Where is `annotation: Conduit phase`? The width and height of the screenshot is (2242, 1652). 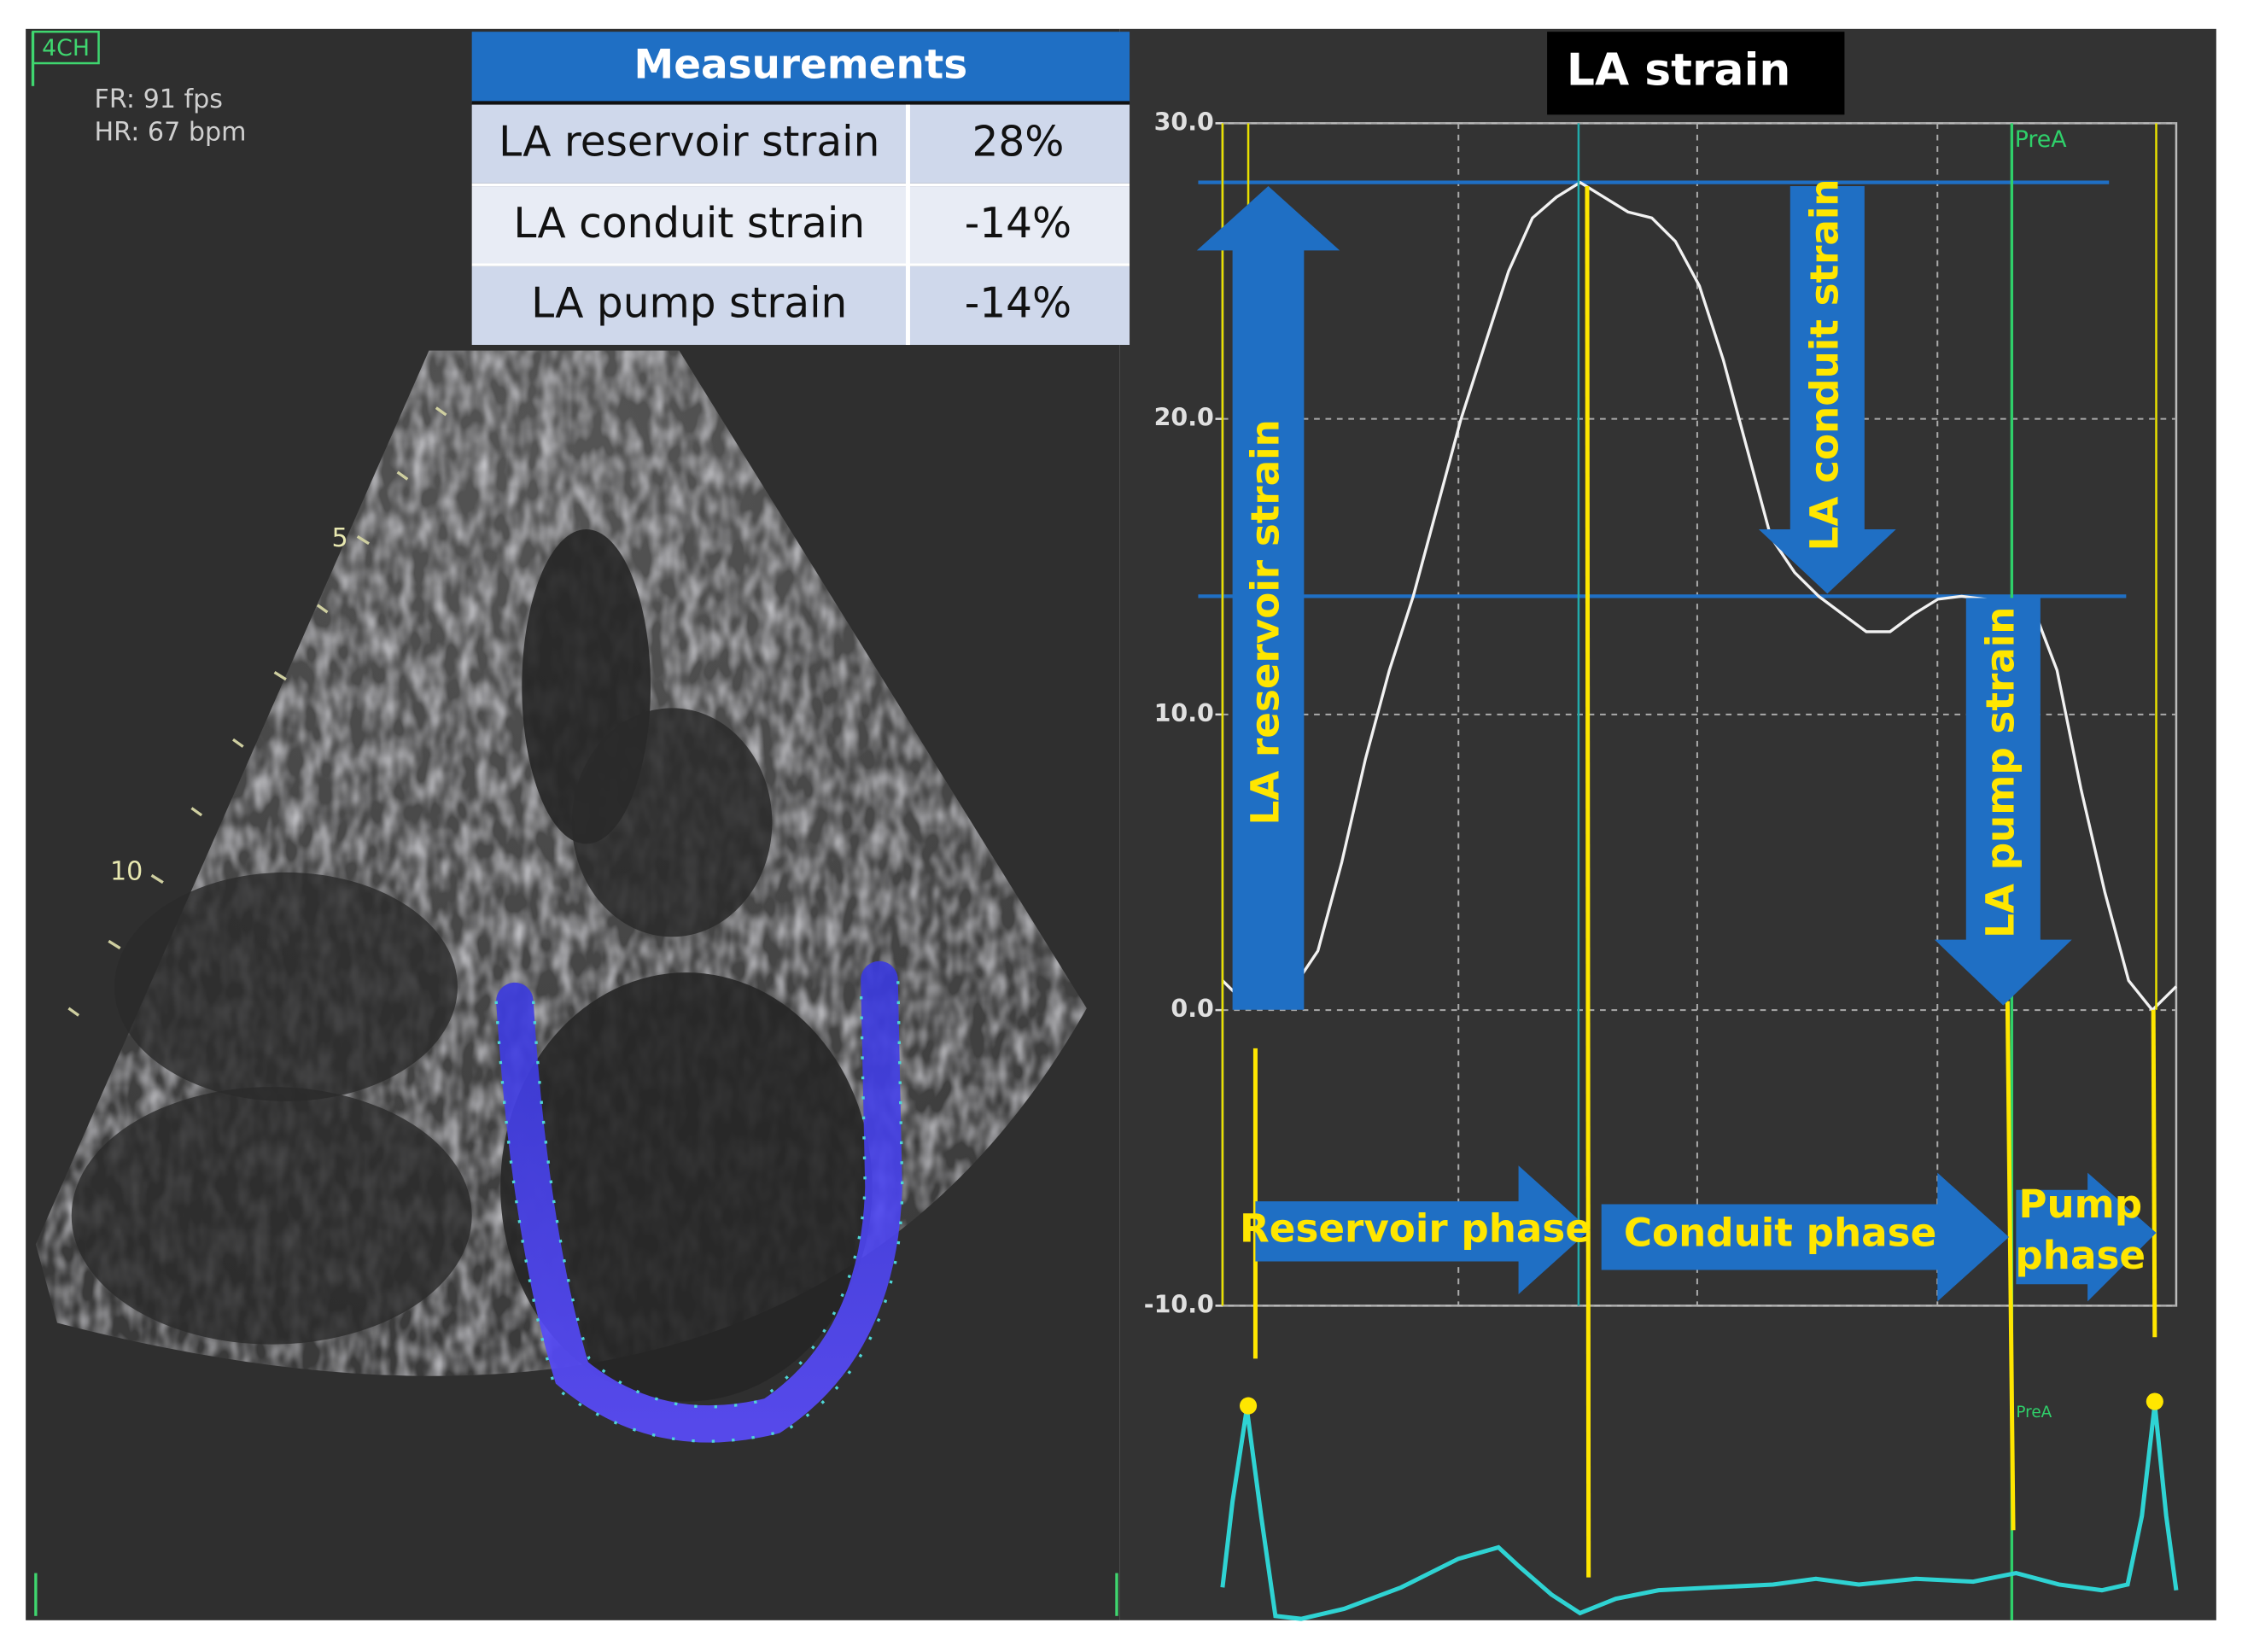
annotation: Conduit phase is located at coordinates (1780, 1232).